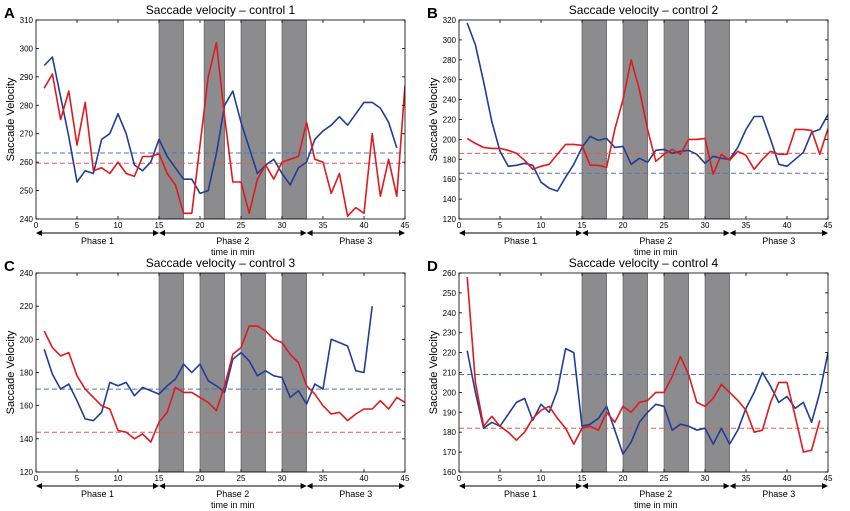  I want to click on chart-title: Saccade velocity – control 4, so click(644, 263).